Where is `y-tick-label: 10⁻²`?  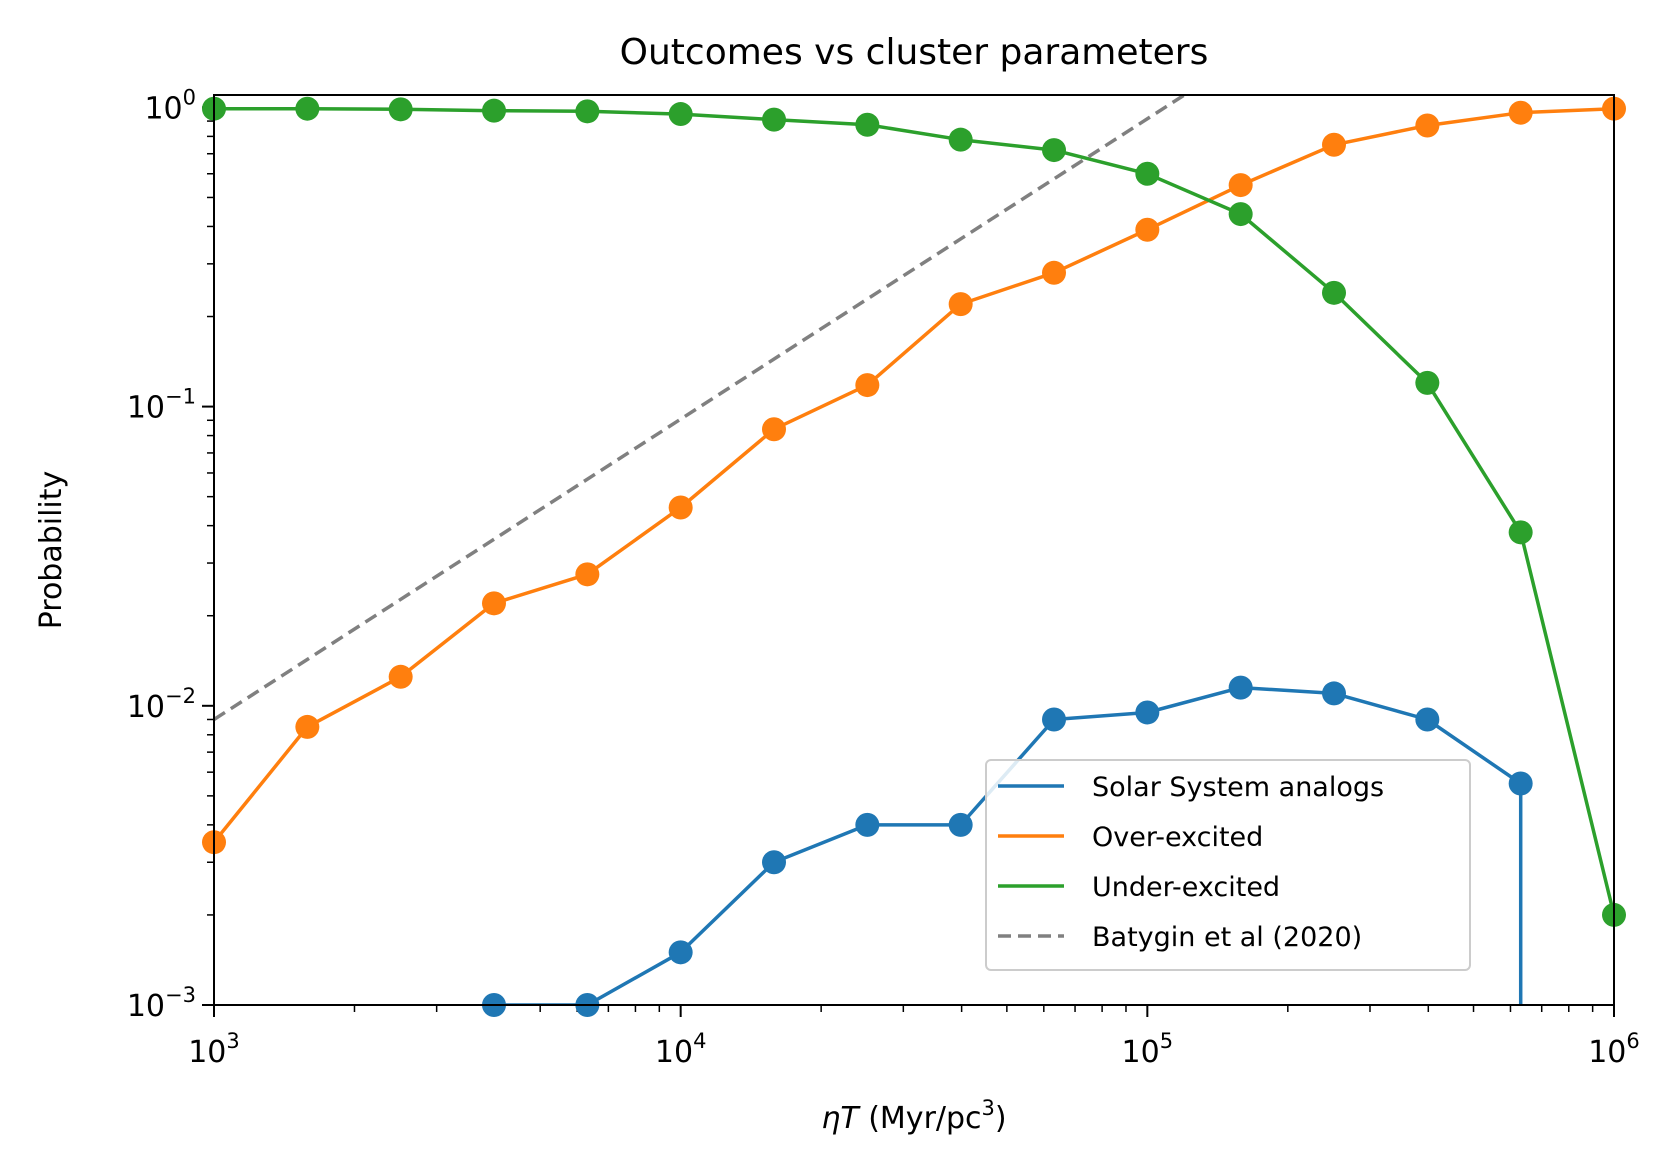
y-tick-label: 10⁻² is located at coordinates (161, 704).